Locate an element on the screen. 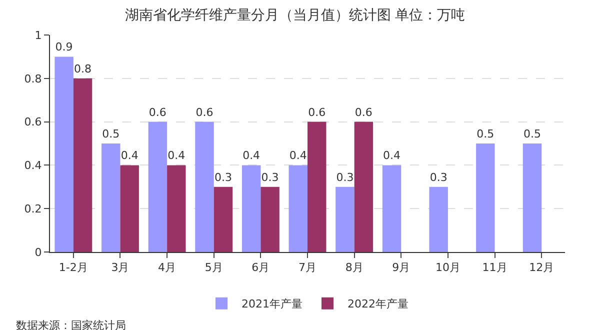  y-tick-label: 0.4 is located at coordinates (33, 165).